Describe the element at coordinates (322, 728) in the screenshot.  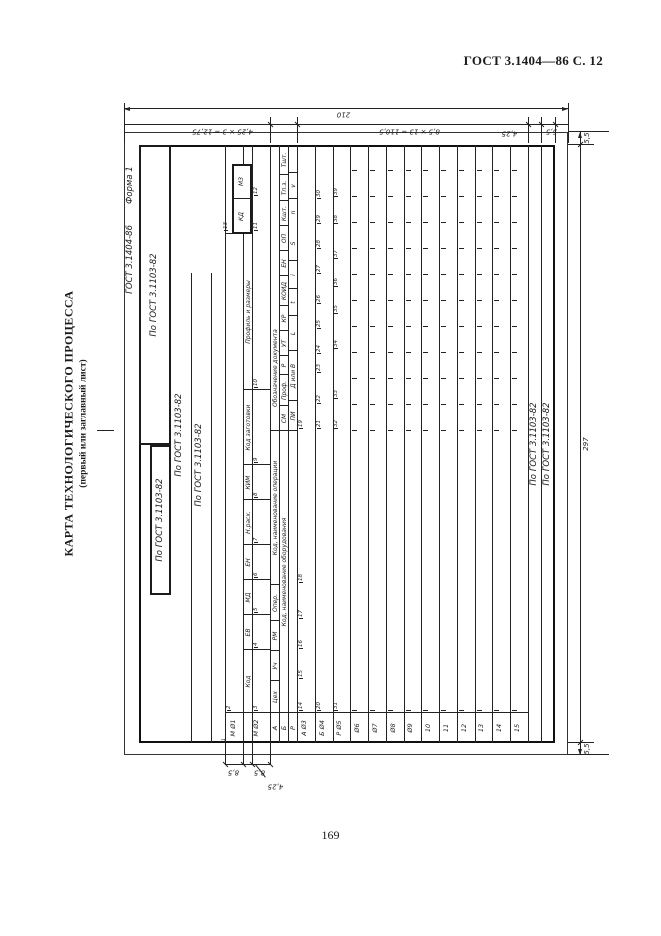
I see `row-label: Б Ø4` at that location.